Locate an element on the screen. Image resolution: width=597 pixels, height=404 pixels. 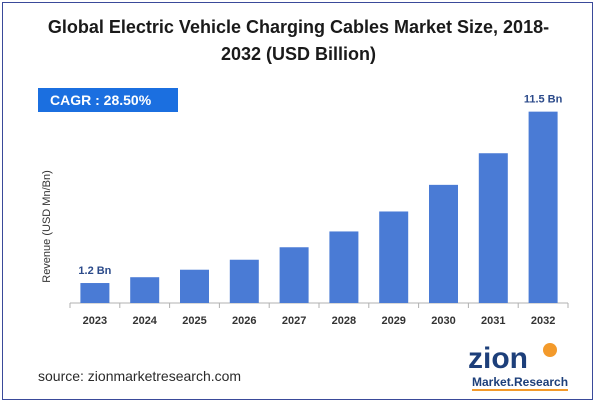
x-tick-label-2029: 2029 is located at coordinates (393, 321).